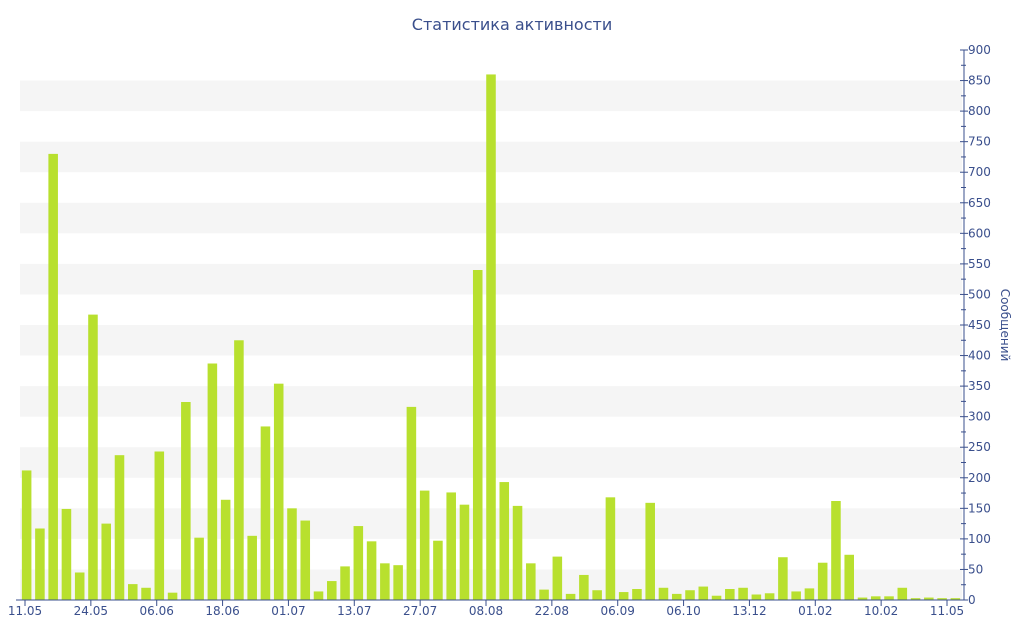 The height and width of the screenshot is (640, 1024). I want to click on x-tick-label: 06.09, so click(618, 611).